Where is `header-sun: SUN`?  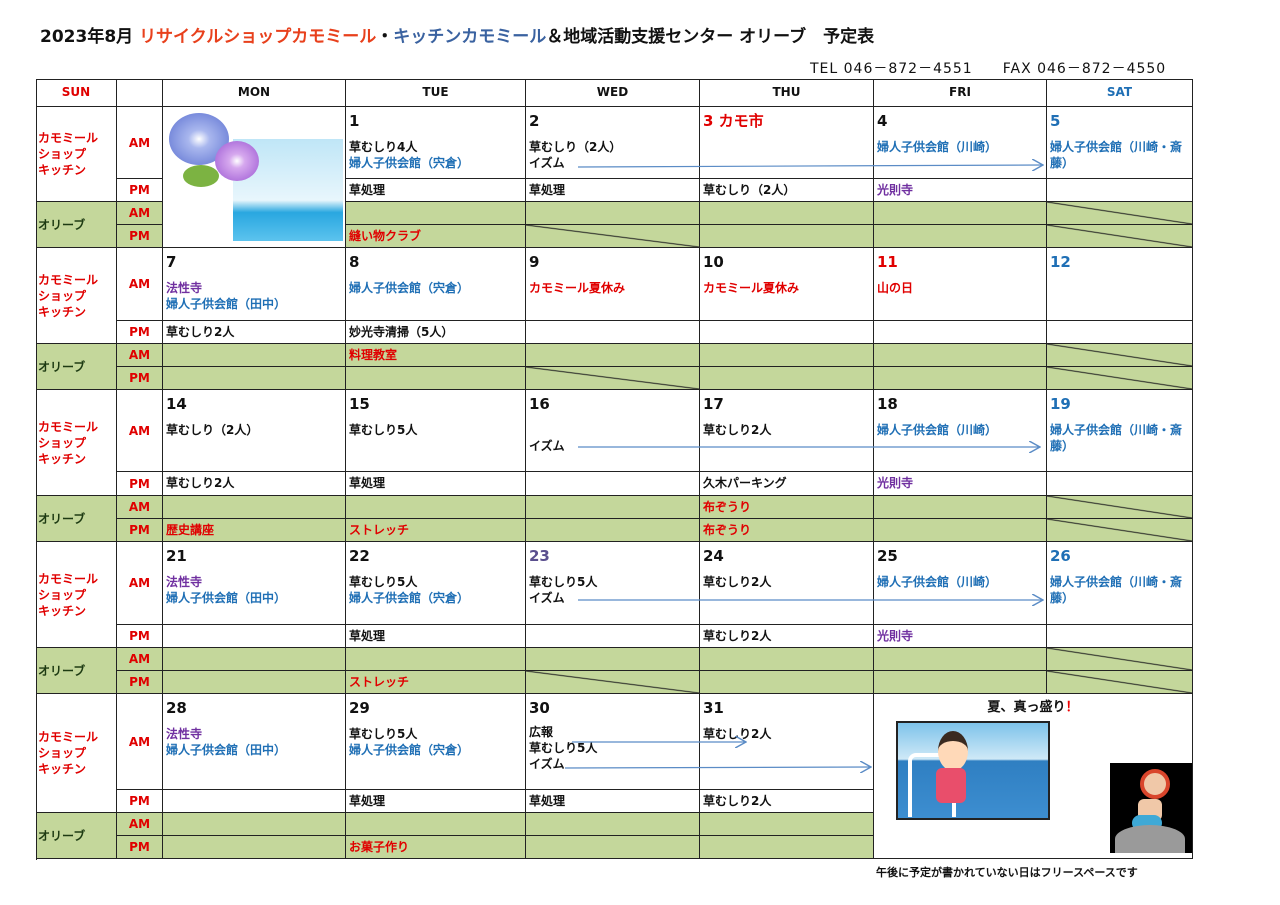 header-sun: SUN is located at coordinates (76, 93).